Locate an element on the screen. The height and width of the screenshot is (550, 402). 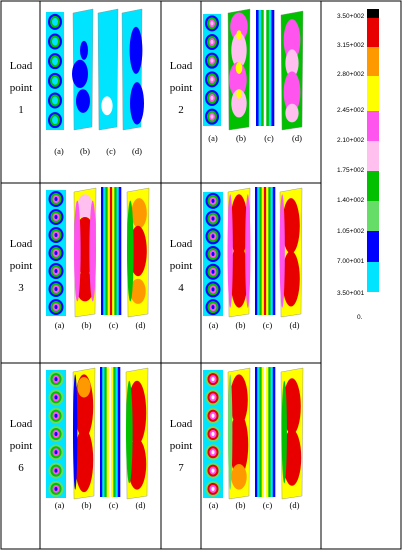
sub-labels-3: (a) (b) (c) (d) is located at coordinates (100, 325).